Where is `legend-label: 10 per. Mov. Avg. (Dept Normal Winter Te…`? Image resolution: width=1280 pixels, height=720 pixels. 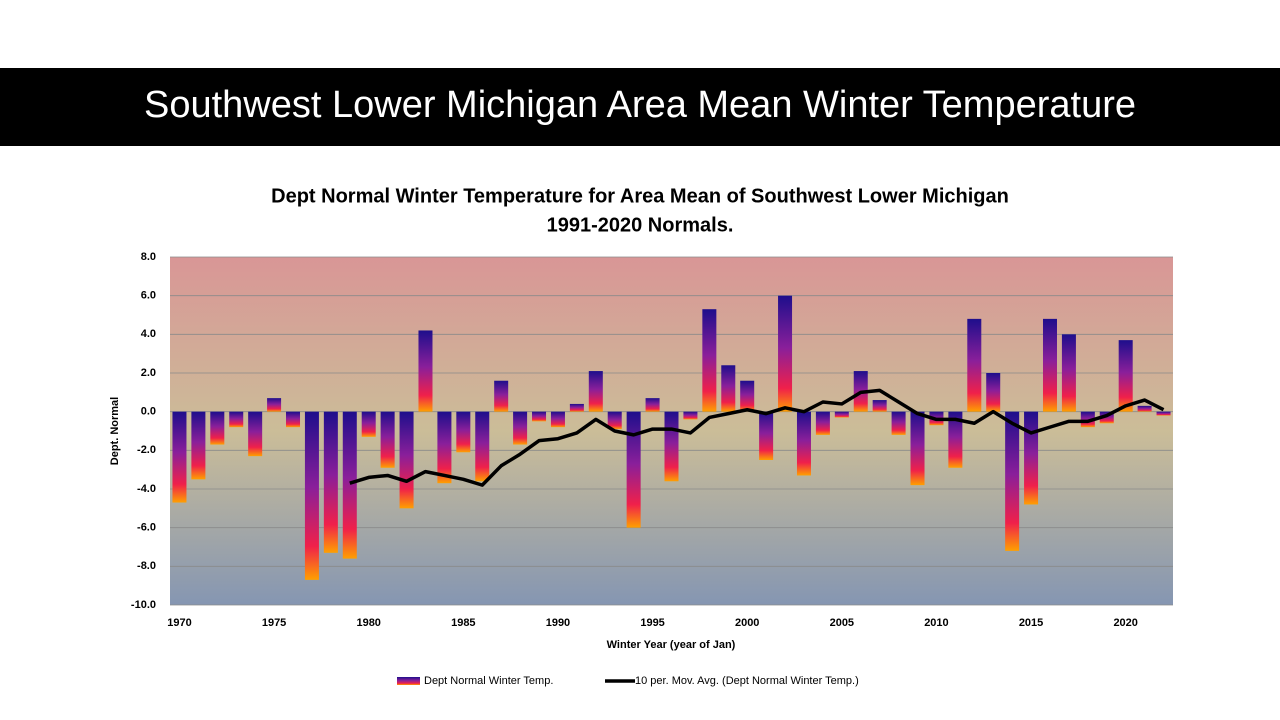 legend-label: 10 per. Mov. Avg. (Dept Normal Winter Te… is located at coordinates (747, 681).